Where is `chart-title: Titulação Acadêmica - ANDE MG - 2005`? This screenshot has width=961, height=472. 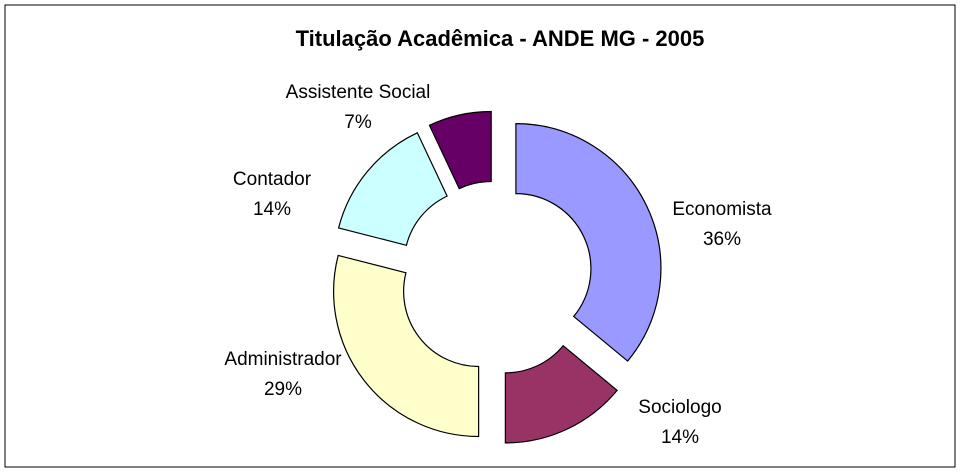
chart-title: Titulação Acadêmica - ANDE MG - 2005 is located at coordinates (500, 38).